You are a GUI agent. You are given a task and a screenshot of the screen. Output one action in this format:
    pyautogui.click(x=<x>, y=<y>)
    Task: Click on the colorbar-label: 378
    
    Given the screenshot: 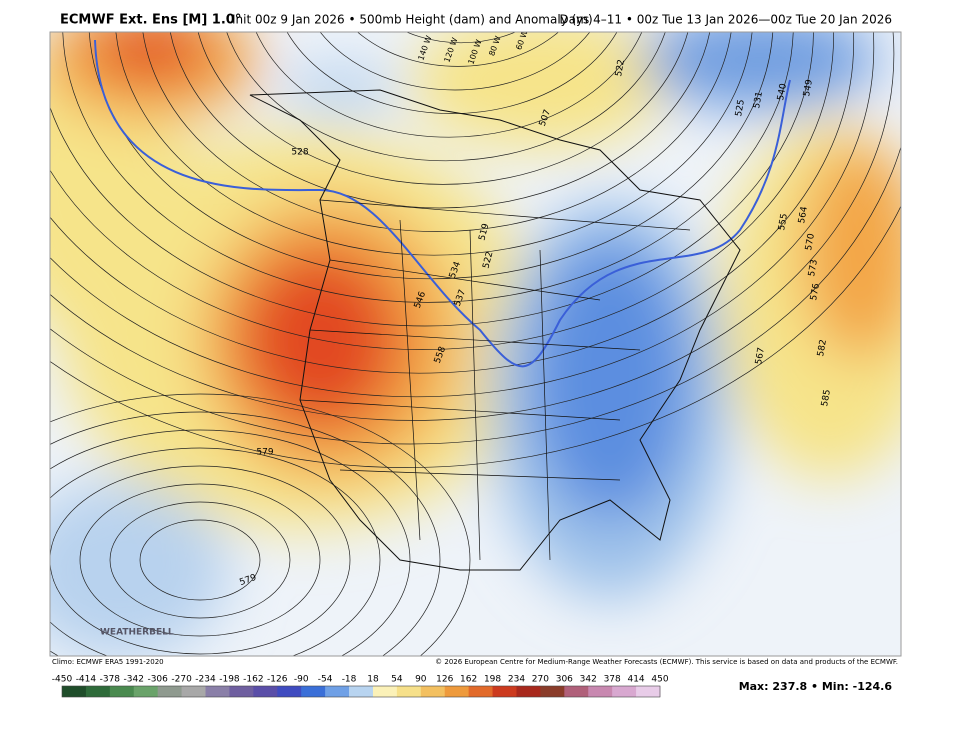 What is the action you would take?
    pyautogui.click(x=612, y=680)
    